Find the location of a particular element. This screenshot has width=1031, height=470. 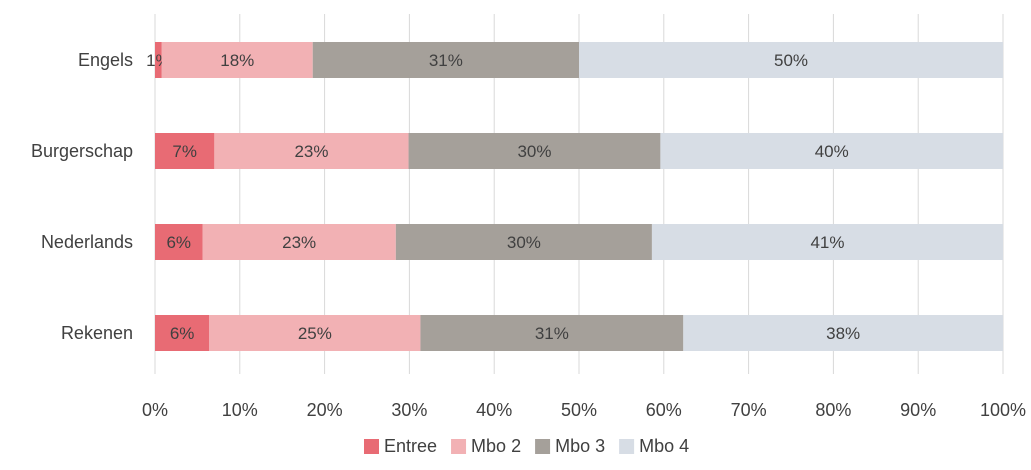

category-label: Nederlands is located at coordinates (87, 242).